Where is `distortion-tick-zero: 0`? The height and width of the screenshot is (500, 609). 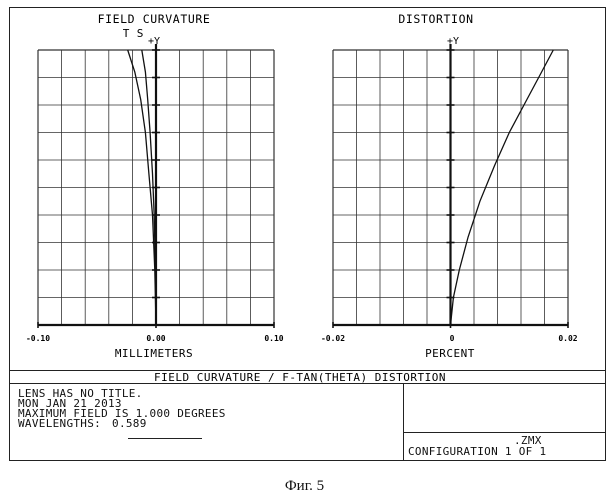
distortion-tick-zero: 0 is located at coordinates (452, 338).